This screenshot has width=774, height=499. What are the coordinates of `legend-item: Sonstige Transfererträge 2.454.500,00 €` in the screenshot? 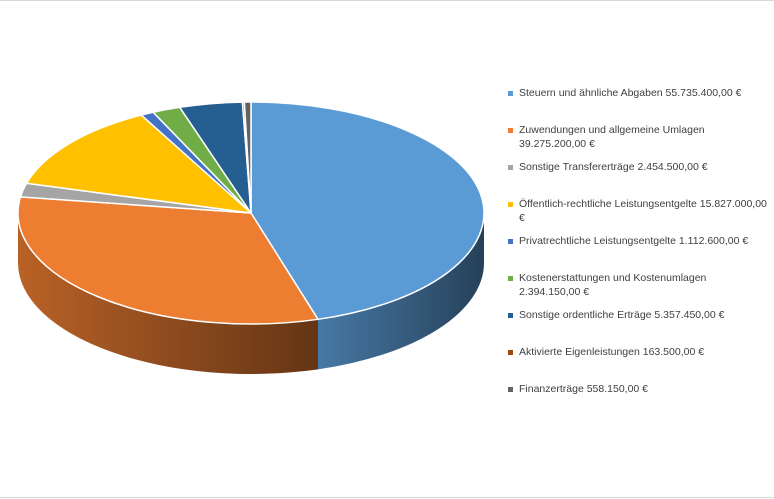 It's located at (639, 167).